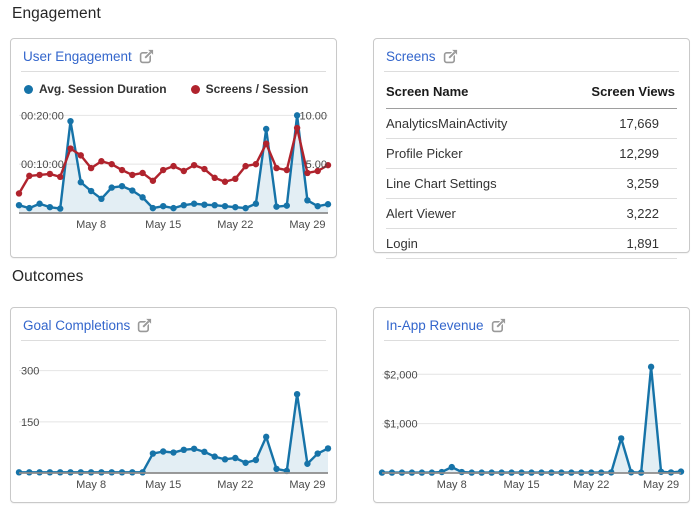 The width and height of the screenshot is (700, 510). I want to click on table-header-row: Screen Name Screen Views, so click(531, 92).